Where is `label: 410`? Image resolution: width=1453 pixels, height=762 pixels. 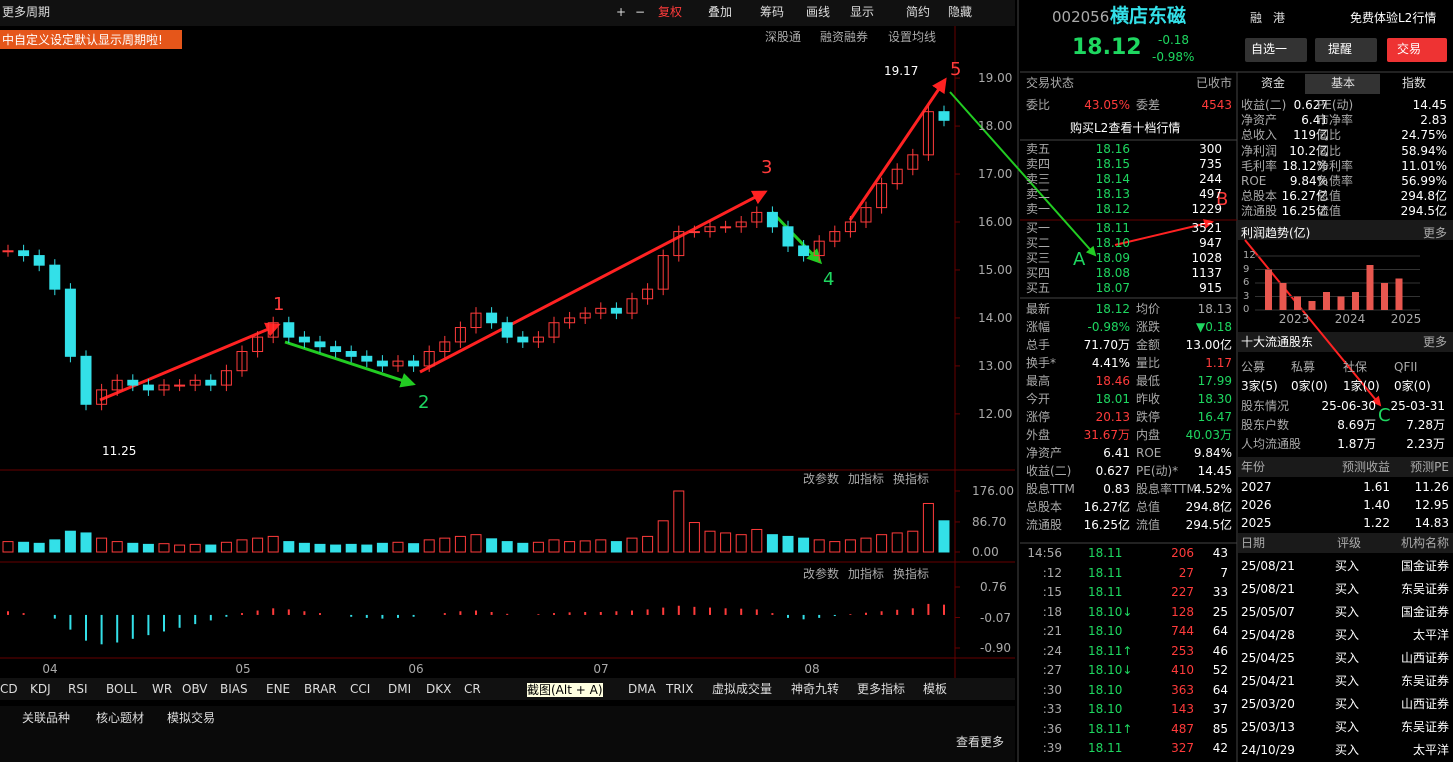 label: 410 is located at coordinates (1182, 670).